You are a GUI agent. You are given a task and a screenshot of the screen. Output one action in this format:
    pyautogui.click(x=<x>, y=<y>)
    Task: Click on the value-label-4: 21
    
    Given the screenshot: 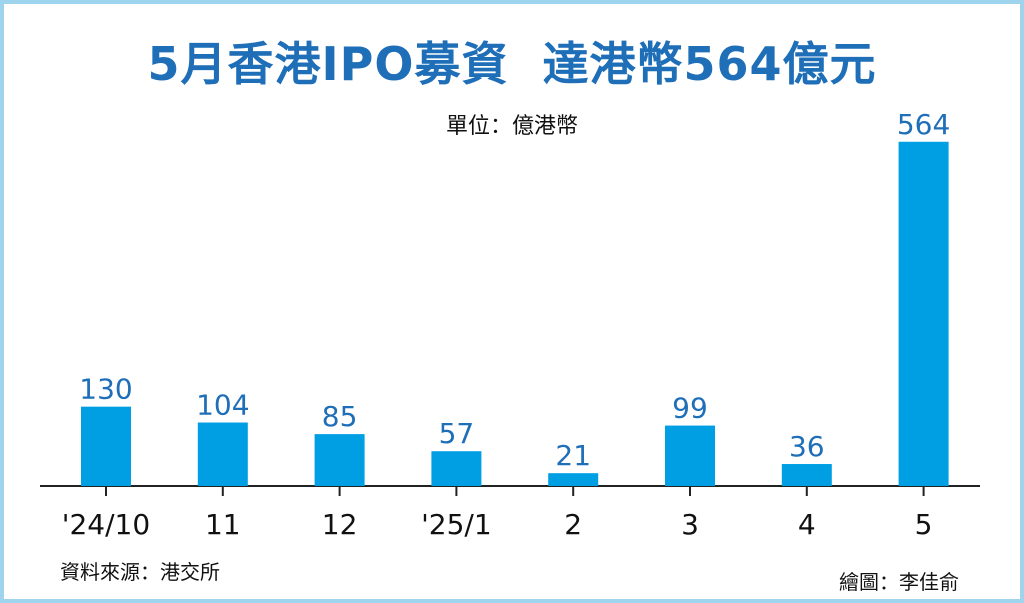 What is the action you would take?
    pyautogui.click(x=573, y=455)
    